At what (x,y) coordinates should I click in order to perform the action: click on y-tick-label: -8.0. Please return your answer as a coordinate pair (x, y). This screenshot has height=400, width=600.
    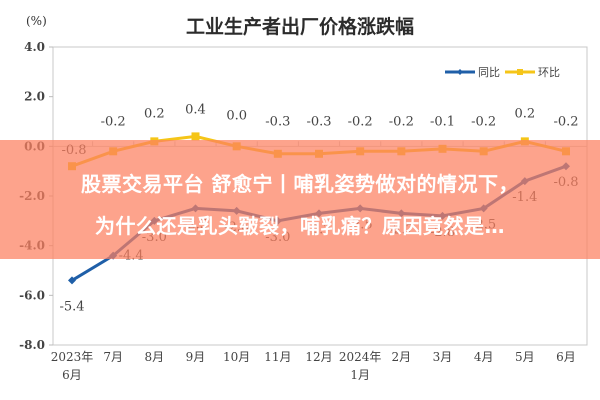
    Looking at the image, I should click on (32, 345).